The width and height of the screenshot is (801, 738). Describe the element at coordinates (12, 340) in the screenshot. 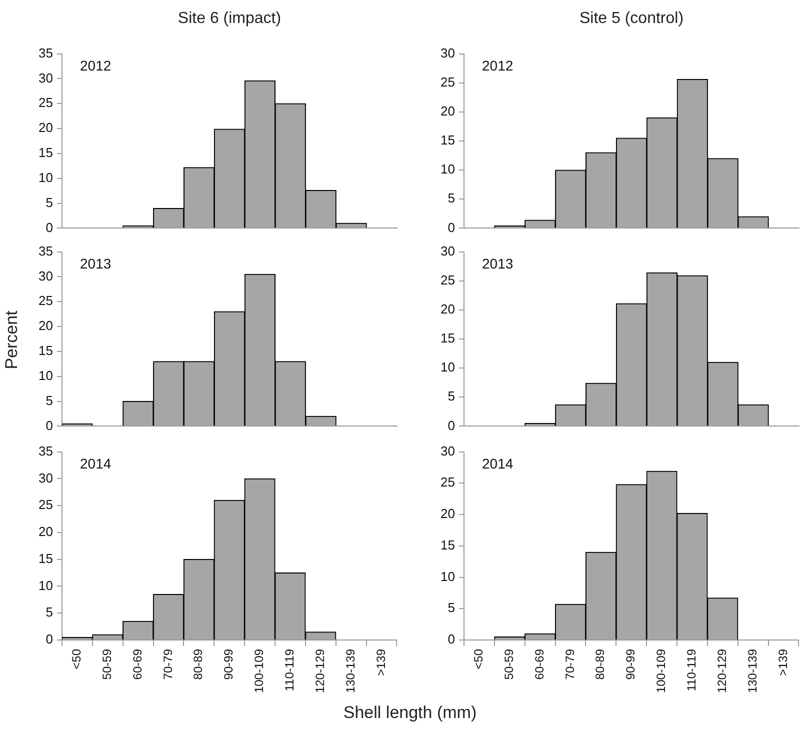

I see `y-axis-title: Percent` at that location.